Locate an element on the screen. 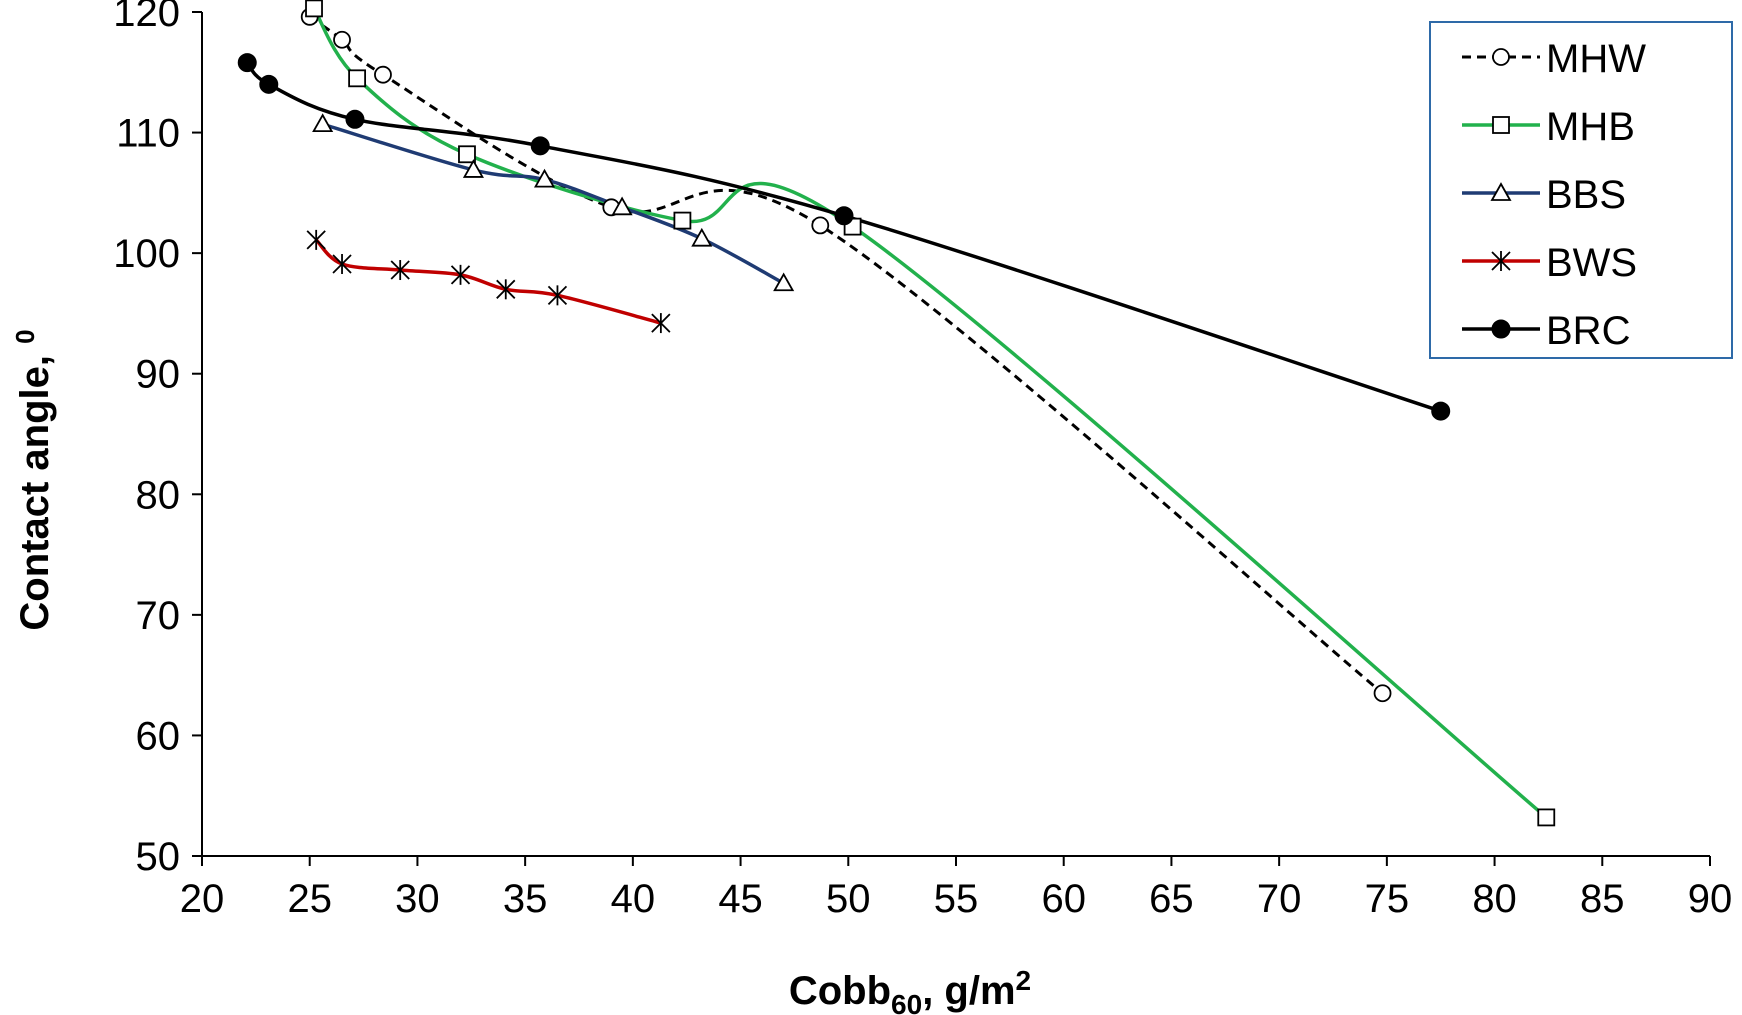  x-tick-label: 45 is located at coordinates (740, 899).